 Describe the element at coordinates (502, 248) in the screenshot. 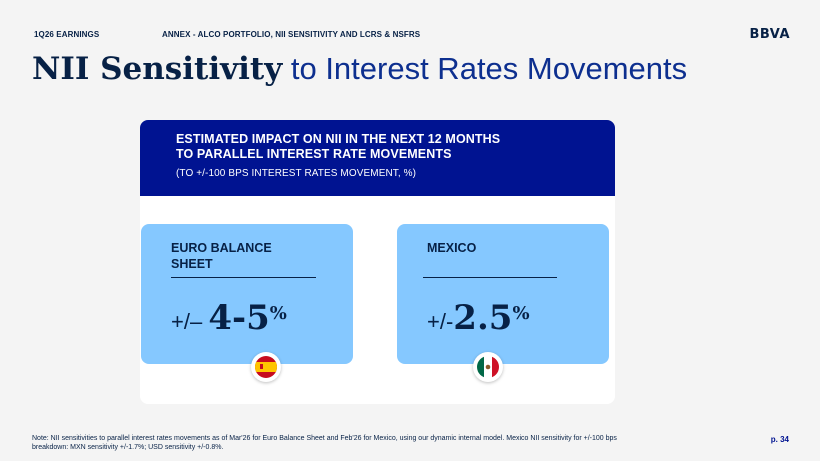

I see `mexico-label: MEXICO` at that location.